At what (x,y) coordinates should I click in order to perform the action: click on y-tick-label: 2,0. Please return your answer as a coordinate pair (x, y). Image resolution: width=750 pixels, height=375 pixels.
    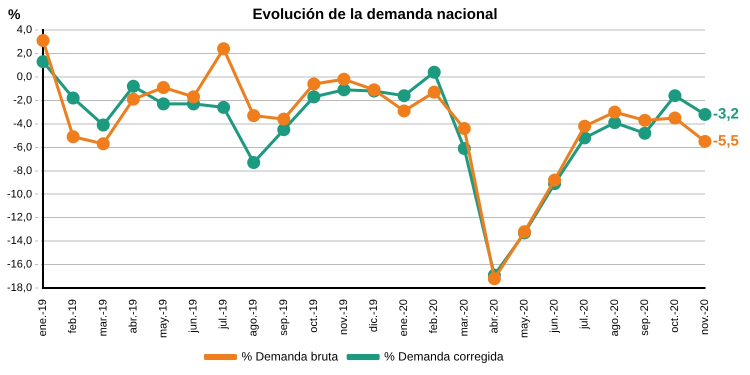
    Looking at the image, I should click on (24, 53).